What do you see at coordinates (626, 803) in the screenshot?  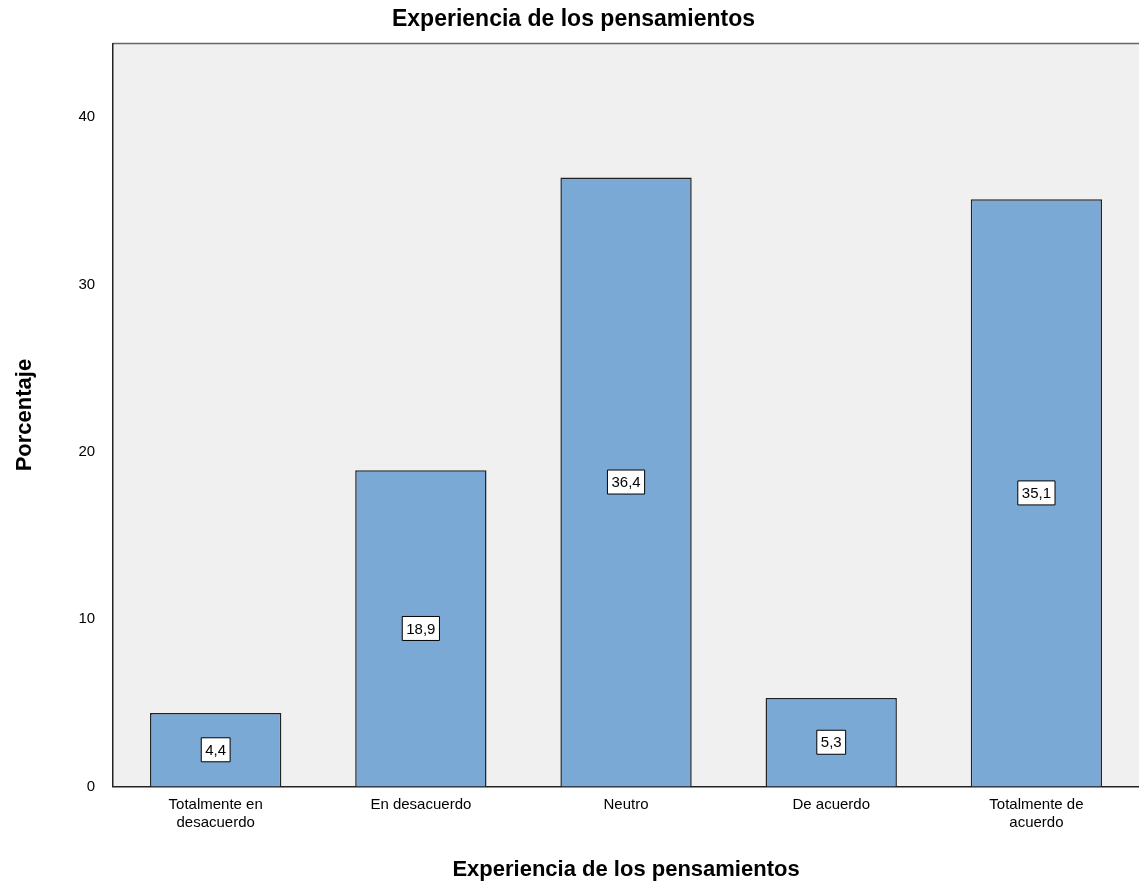 I see `x-tick-label: Neutro` at bounding box center [626, 803].